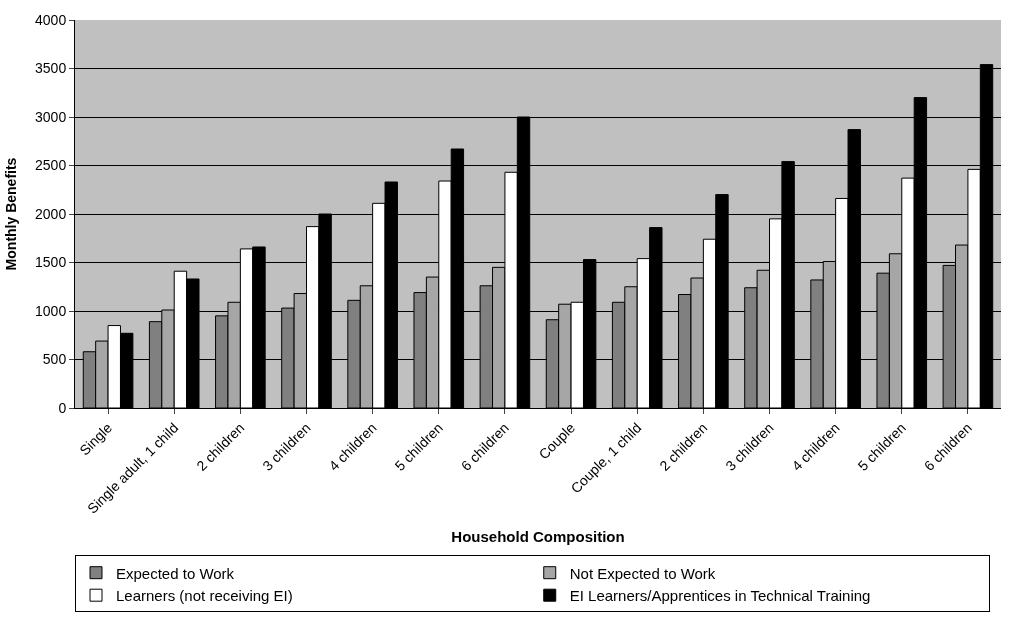 This screenshot has width=1011, height=623. What do you see at coordinates (51, 19) in the screenshot?
I see `y-tick-label: 4000` at bounding box center [51, 19].